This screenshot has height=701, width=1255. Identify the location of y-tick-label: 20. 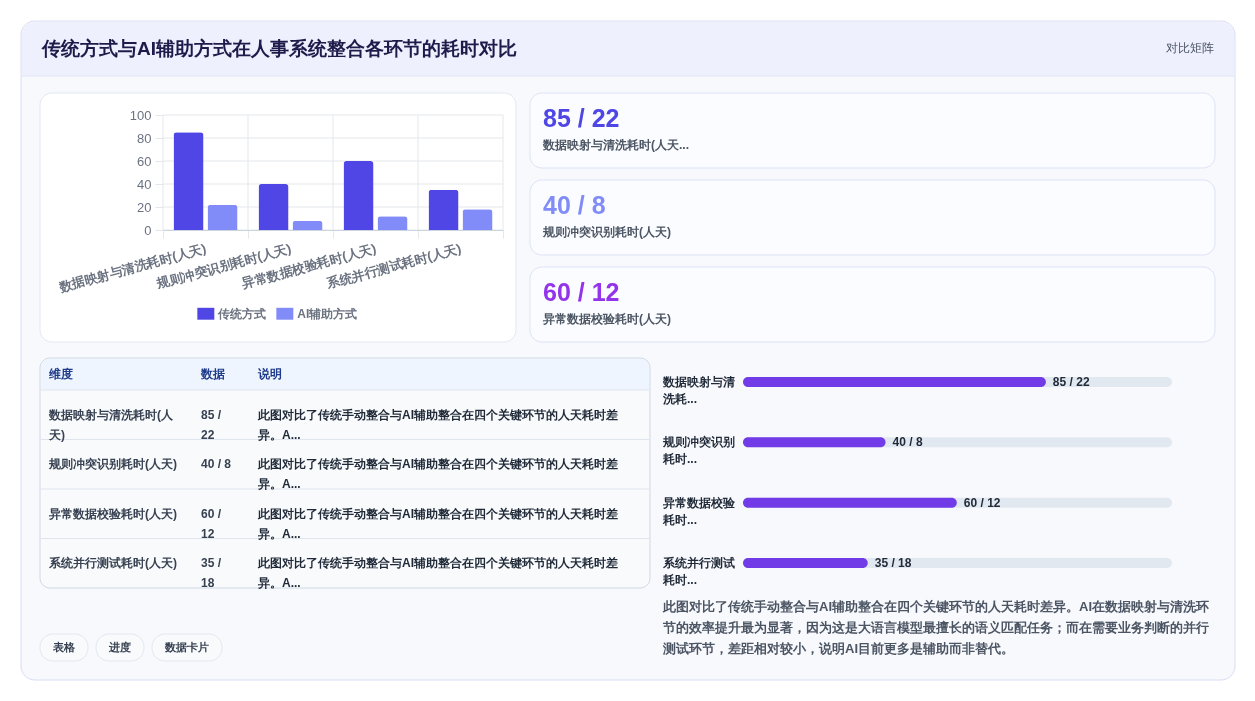
(144, 207).